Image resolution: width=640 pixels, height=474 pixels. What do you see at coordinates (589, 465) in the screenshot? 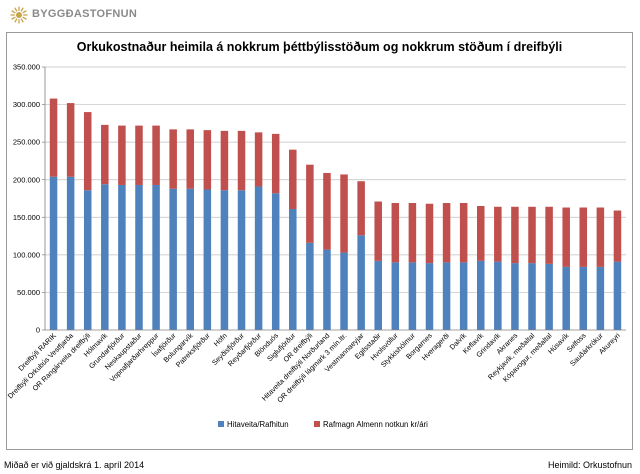
I see `footer-source: Heimild: Orkustofnun` at bounding box center [589, 465].